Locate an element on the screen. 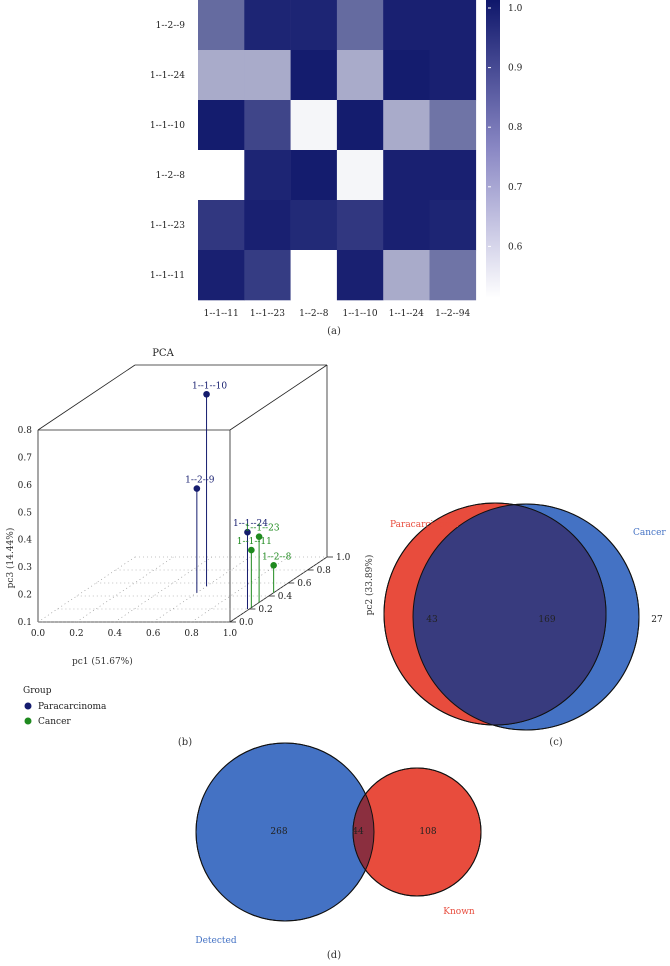 The width and height of the screenshot is (670, 966). pca-x-tick-label: 0.4 is located at coordinates (115, 634).